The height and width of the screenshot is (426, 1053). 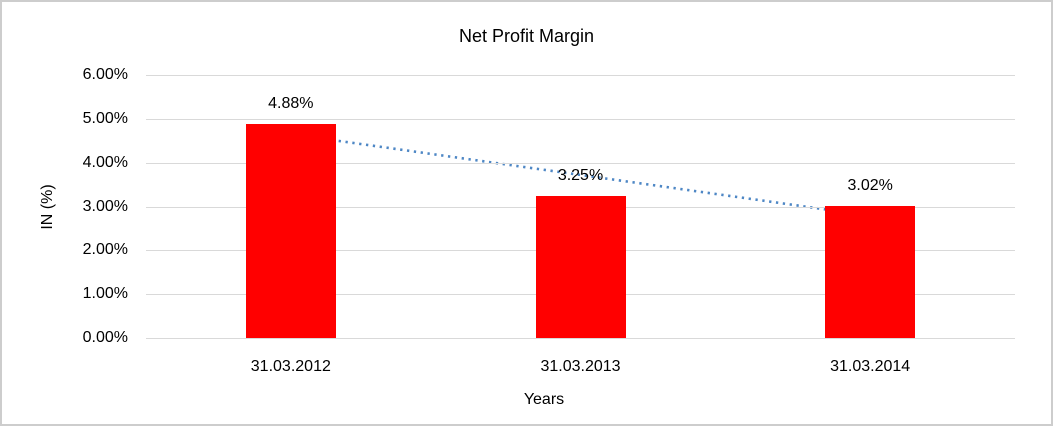 What do you see at coordinates (105, 118) in the screenshot?
I see `y-axis-tick-label: 5.00%` at bounding box center [105, 118].